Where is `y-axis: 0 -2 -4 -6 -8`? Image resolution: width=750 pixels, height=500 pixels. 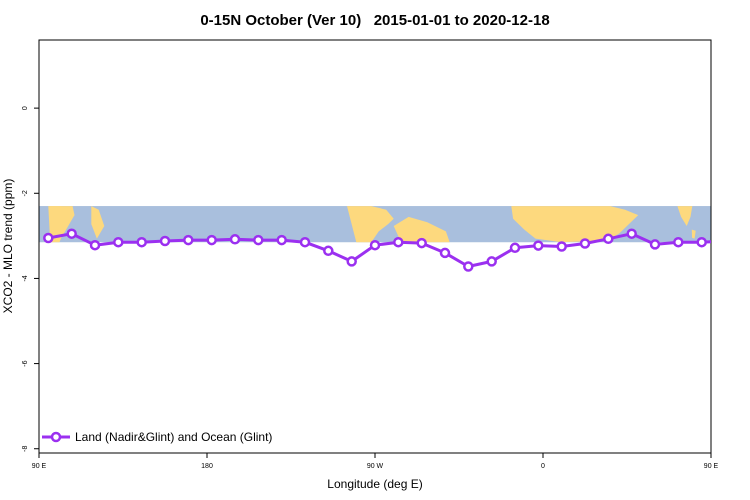
y-axis: 0 -2 -4 -6 -8 is located at coordinates (30, 279).